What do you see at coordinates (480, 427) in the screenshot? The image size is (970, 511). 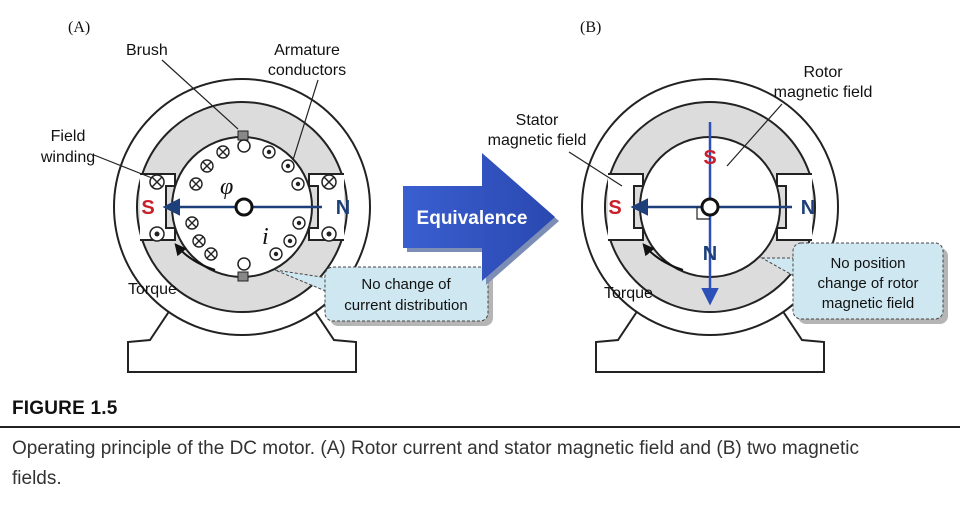 I see `caption-rule` at bounding box center [480, 427].